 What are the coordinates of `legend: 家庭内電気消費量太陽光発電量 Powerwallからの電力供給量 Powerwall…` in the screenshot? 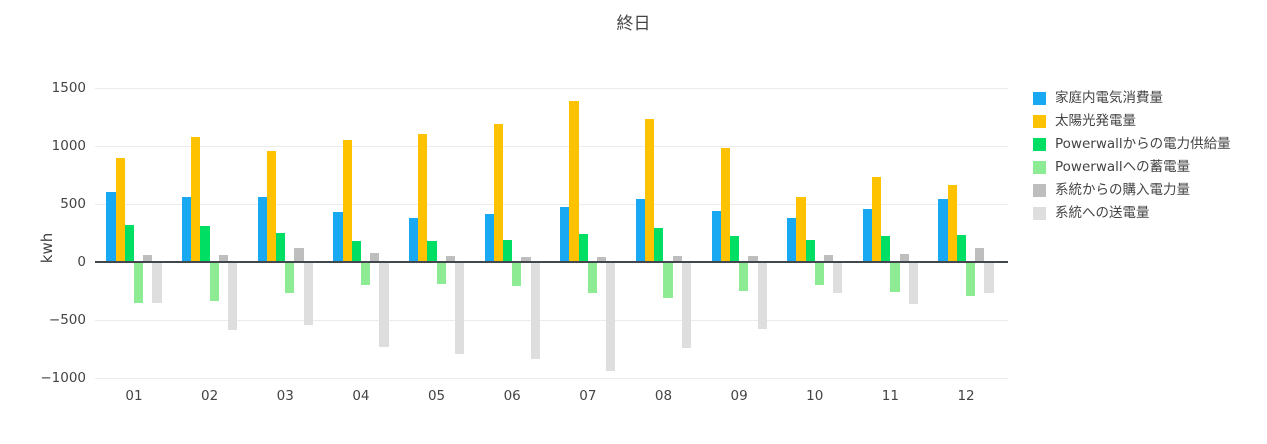 It's located at (1132, 159).